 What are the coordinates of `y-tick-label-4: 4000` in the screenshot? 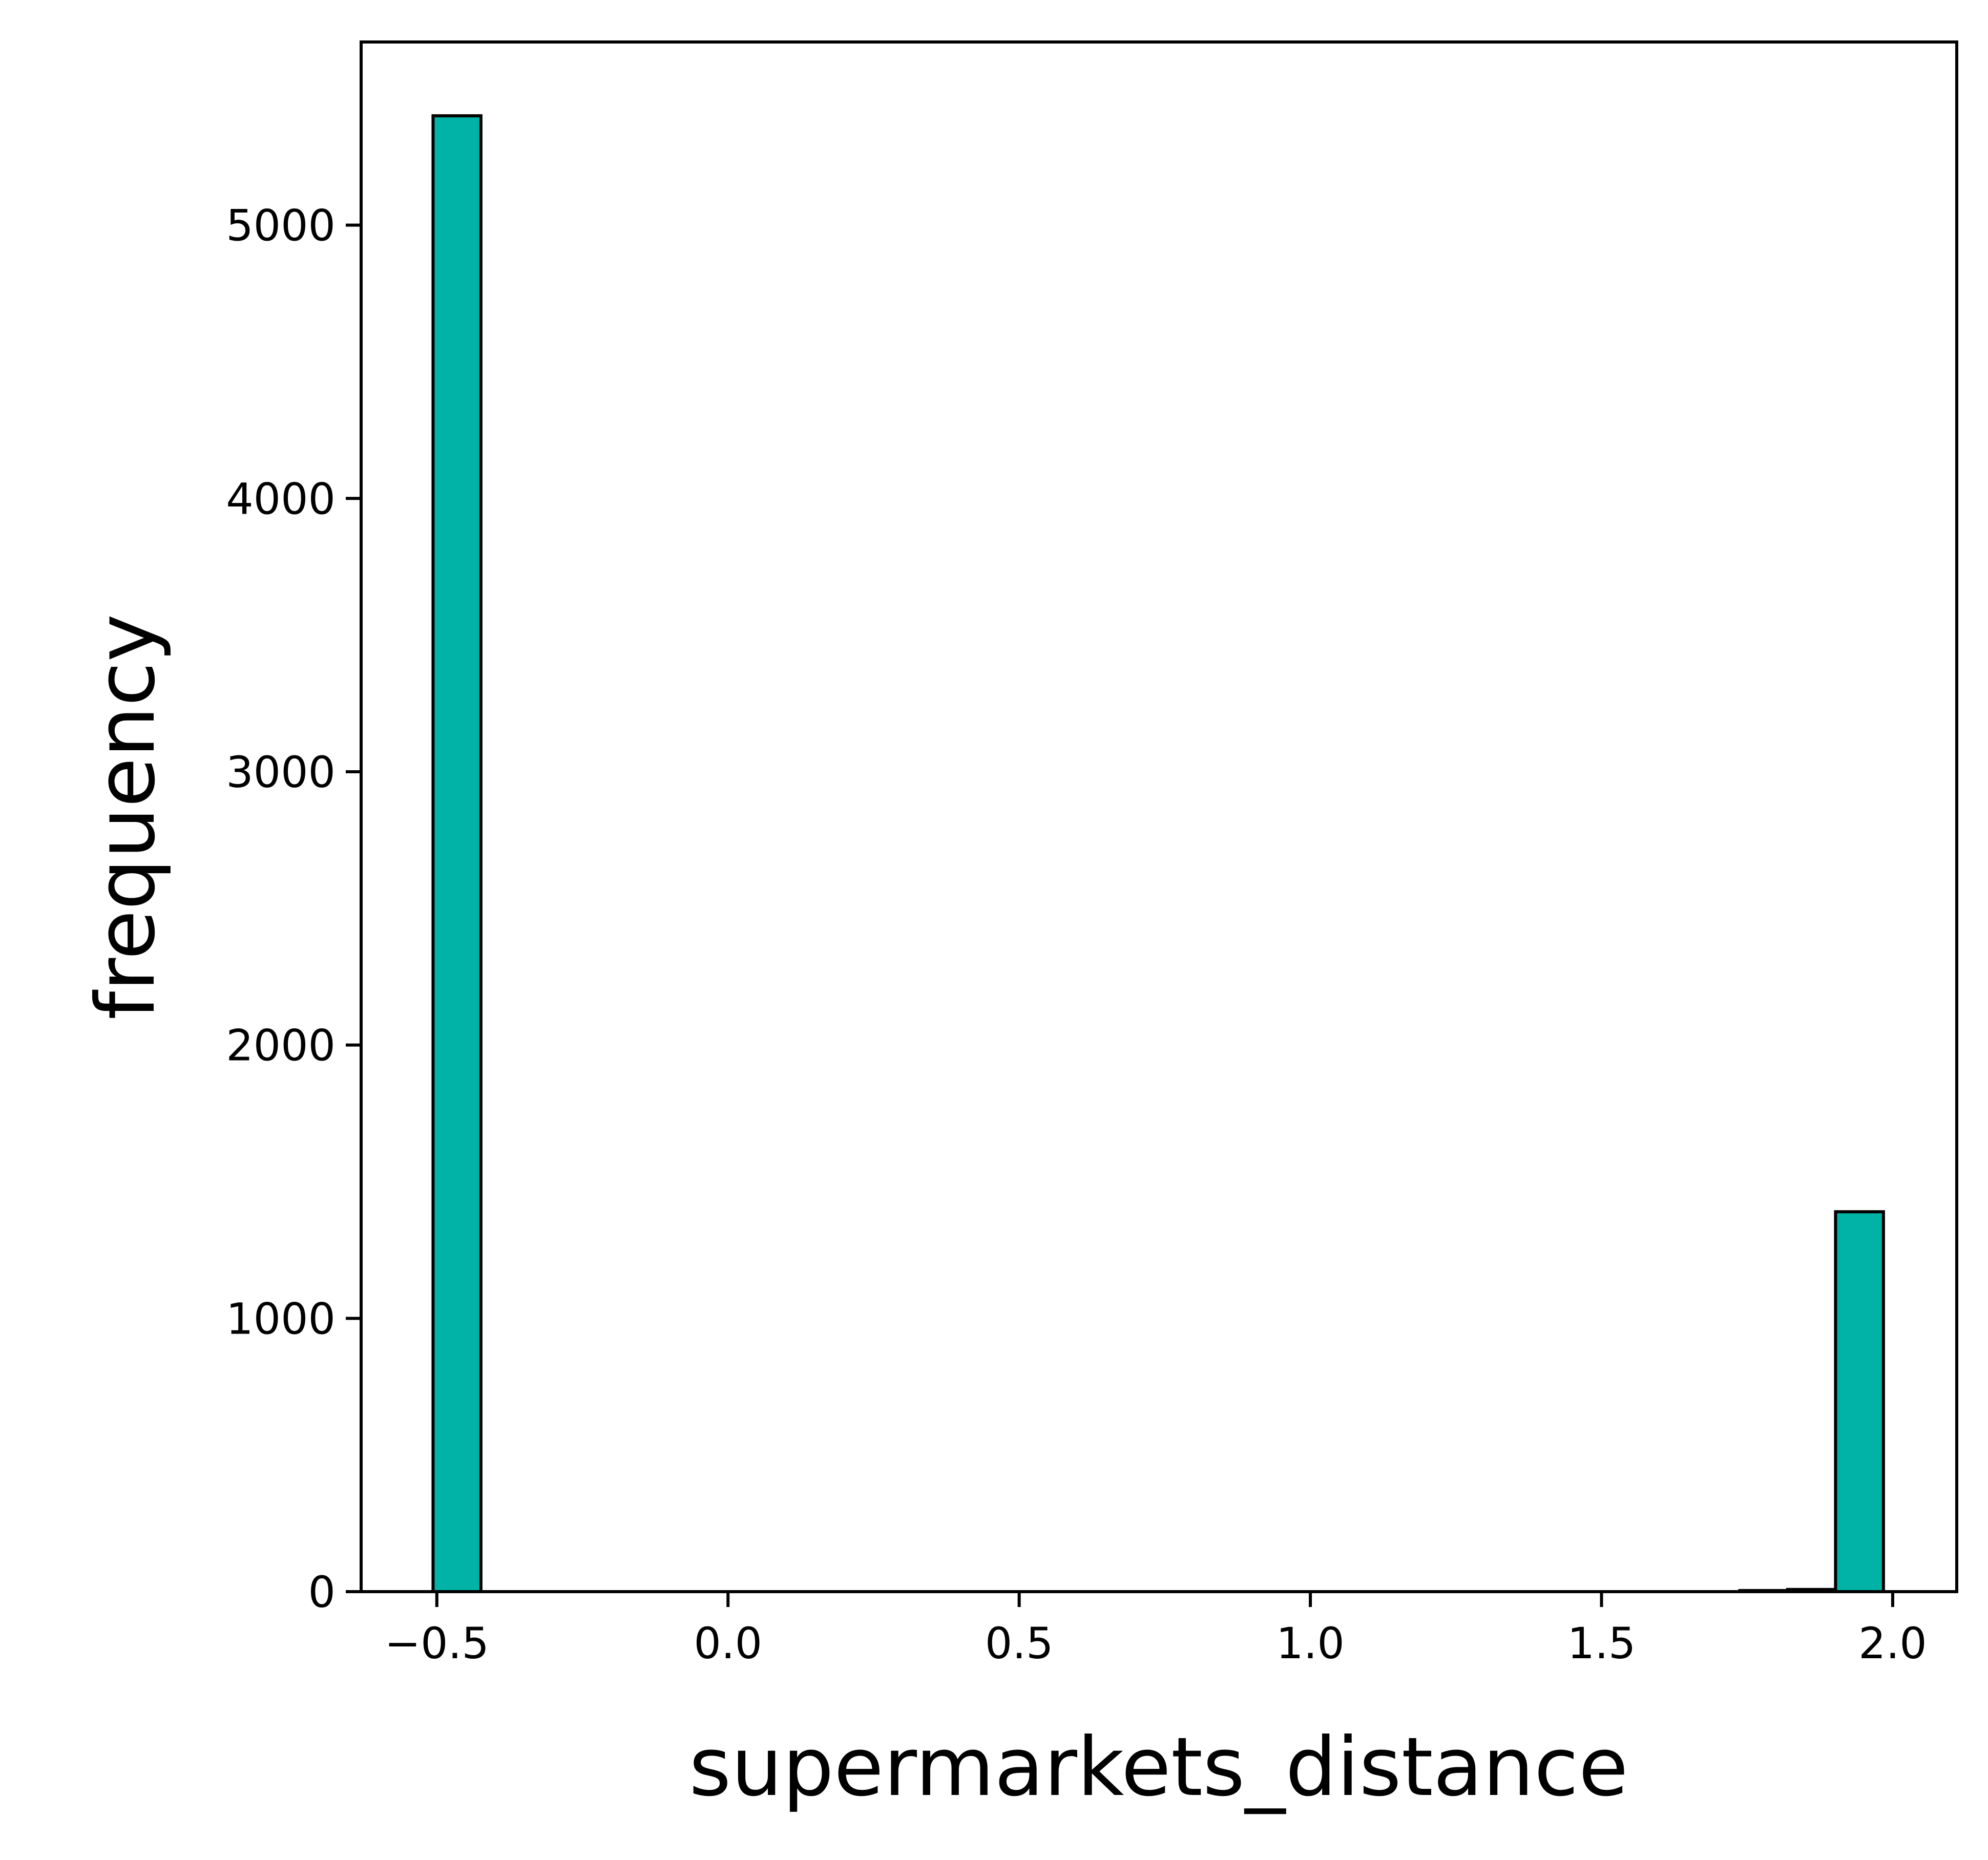 It's located at (281, 499).